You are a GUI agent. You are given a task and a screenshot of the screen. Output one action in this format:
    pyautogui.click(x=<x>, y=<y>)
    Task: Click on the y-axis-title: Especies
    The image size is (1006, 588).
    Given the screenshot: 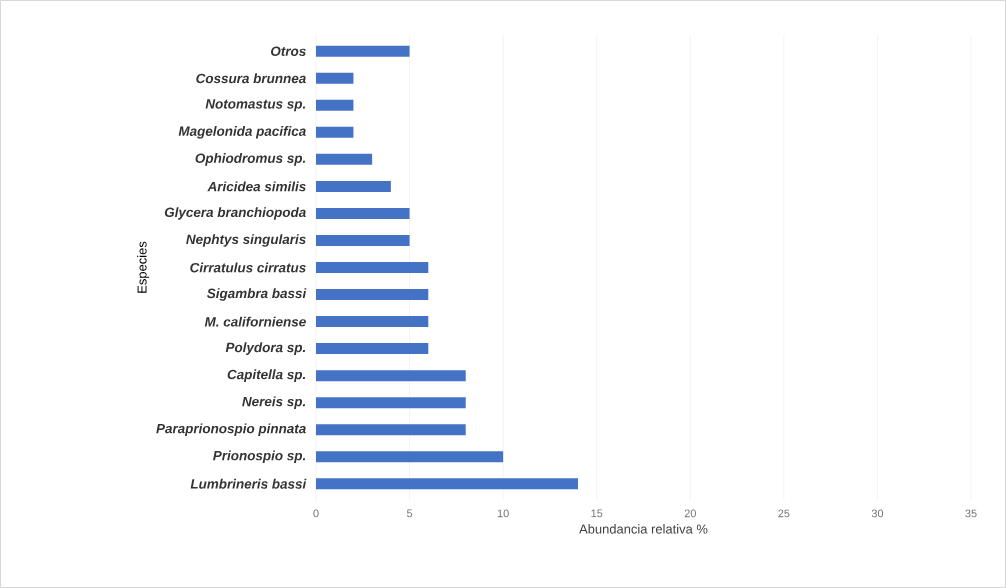 What is the action you would take?
    pyautogui.click(x=143, y=267)
    